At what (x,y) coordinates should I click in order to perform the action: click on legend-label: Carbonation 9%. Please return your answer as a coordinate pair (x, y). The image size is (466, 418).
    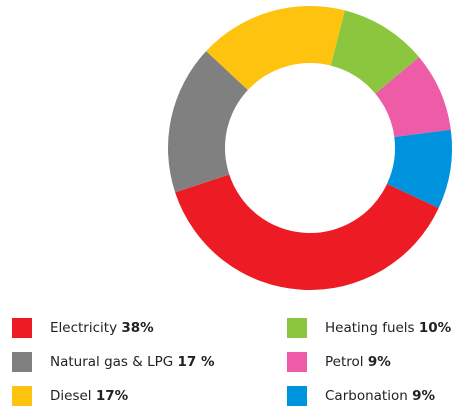
    Looking at the image, I should click on (380, 396).